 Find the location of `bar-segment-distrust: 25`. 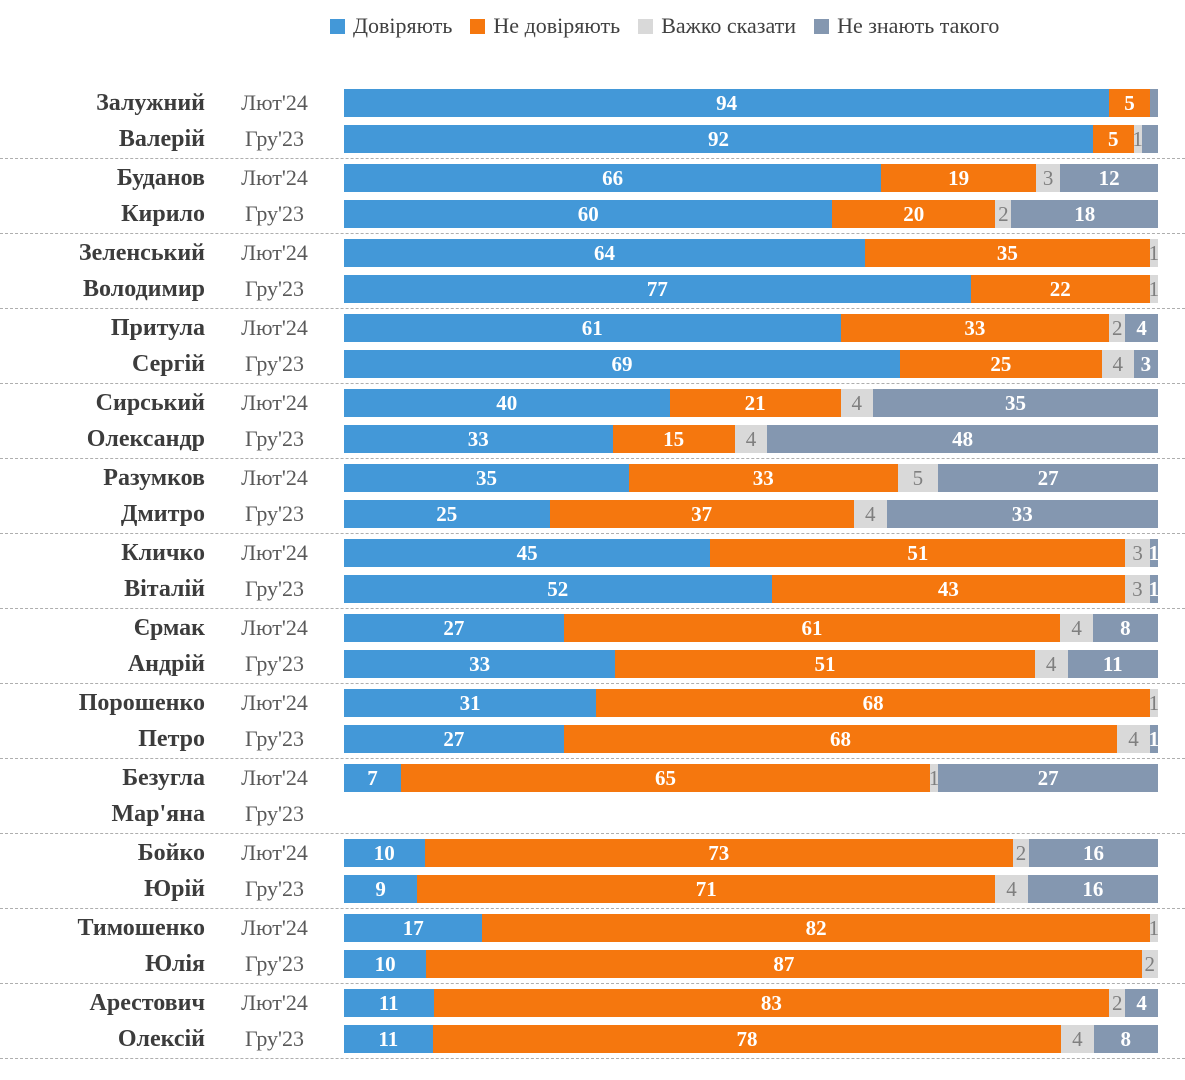

bar-segment-distrust: 25 is located at coordinates (1001, 364).